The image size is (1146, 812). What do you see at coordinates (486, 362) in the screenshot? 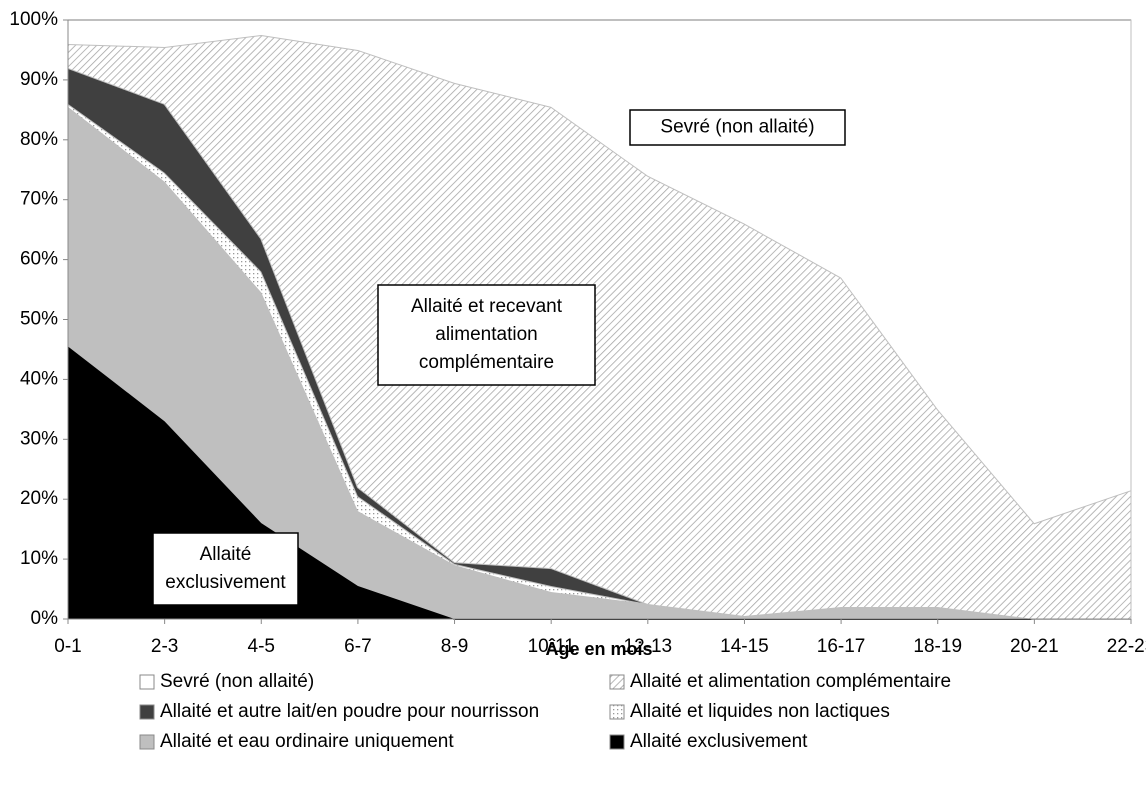
I see `annotation: complémentaire` at bounding box center [486, 362].